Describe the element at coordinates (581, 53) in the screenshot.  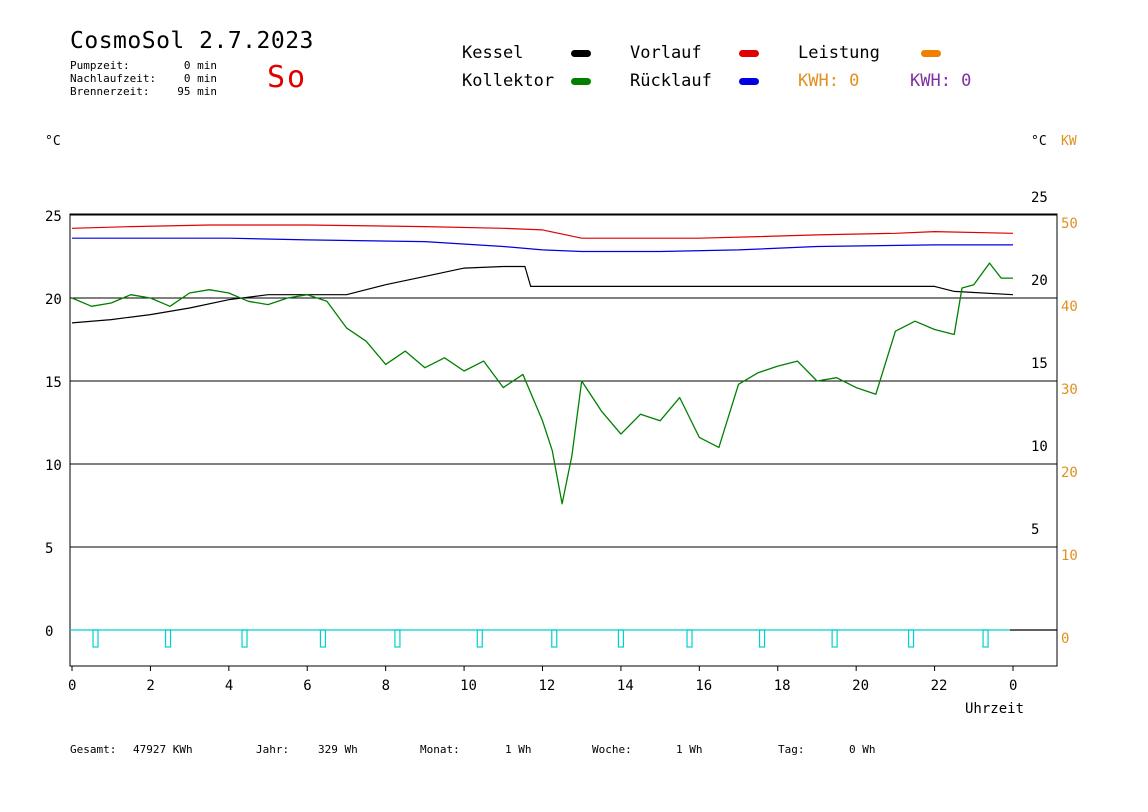
I see `legend-kessel-swatch` at that location.